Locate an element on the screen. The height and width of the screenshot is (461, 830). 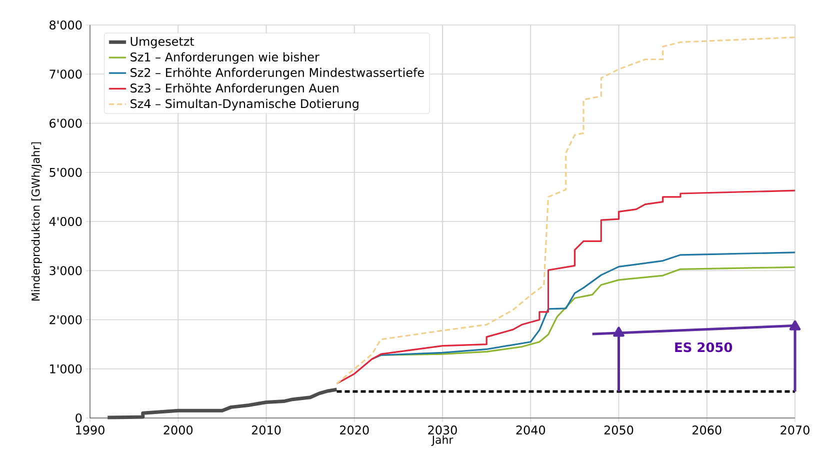
y-tick-label: 6'000 is located at coordinates (66, 123).